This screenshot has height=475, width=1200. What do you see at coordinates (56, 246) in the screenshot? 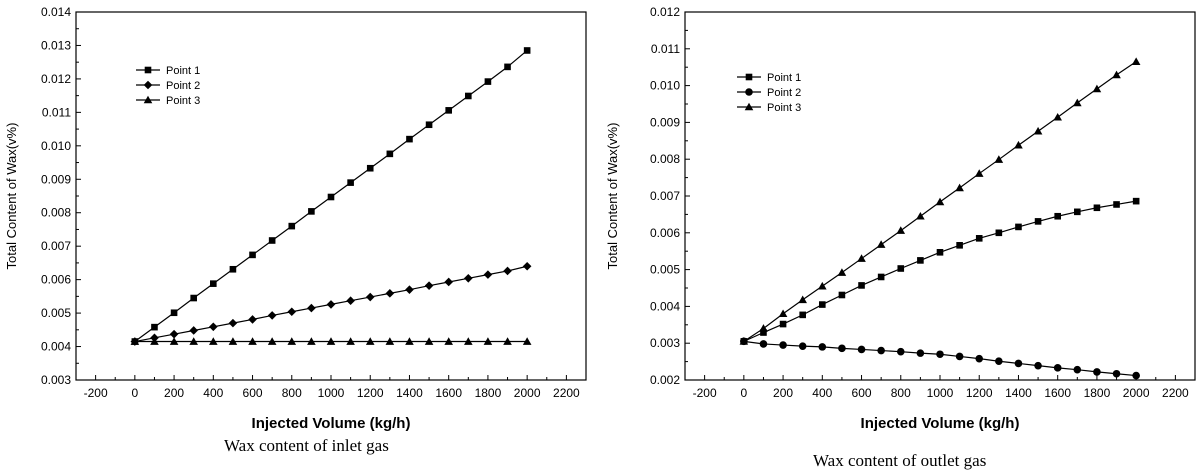
I see `y-tick-label: 0.007` at bounding box center [56, 246].